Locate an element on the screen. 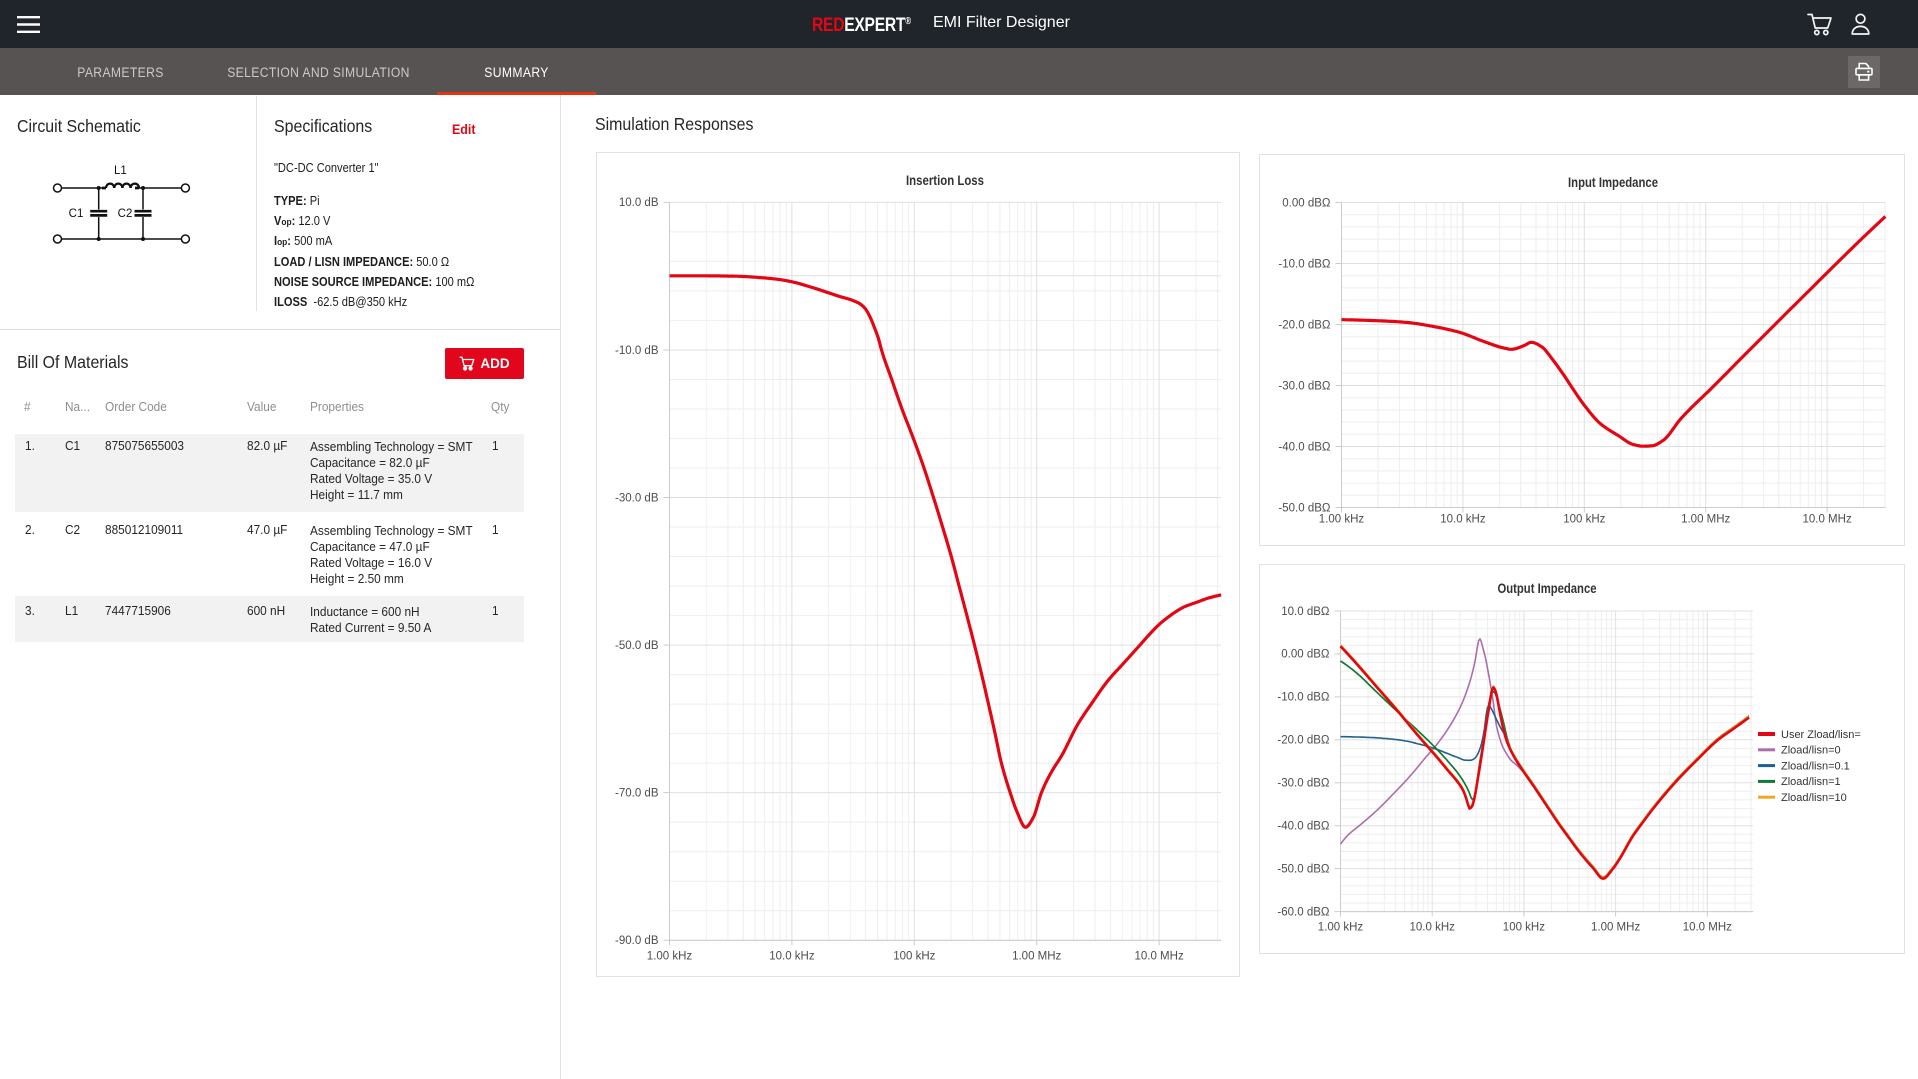 Image resolution: width=1918 pixels, height=1079 pixels. svg-text: Output Impedance is located at coordinates (1547, 588).